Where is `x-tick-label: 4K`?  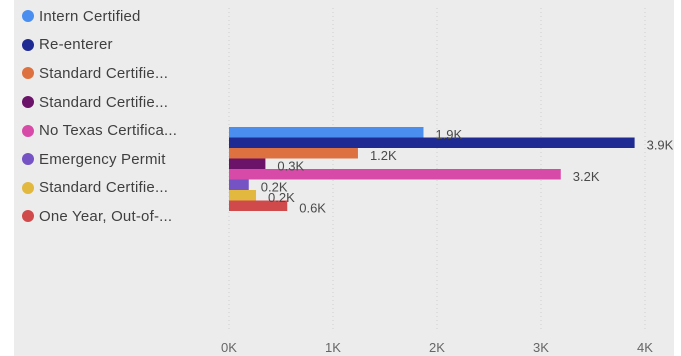 x-tick-label: 4K is located at coordinates (645, 347).